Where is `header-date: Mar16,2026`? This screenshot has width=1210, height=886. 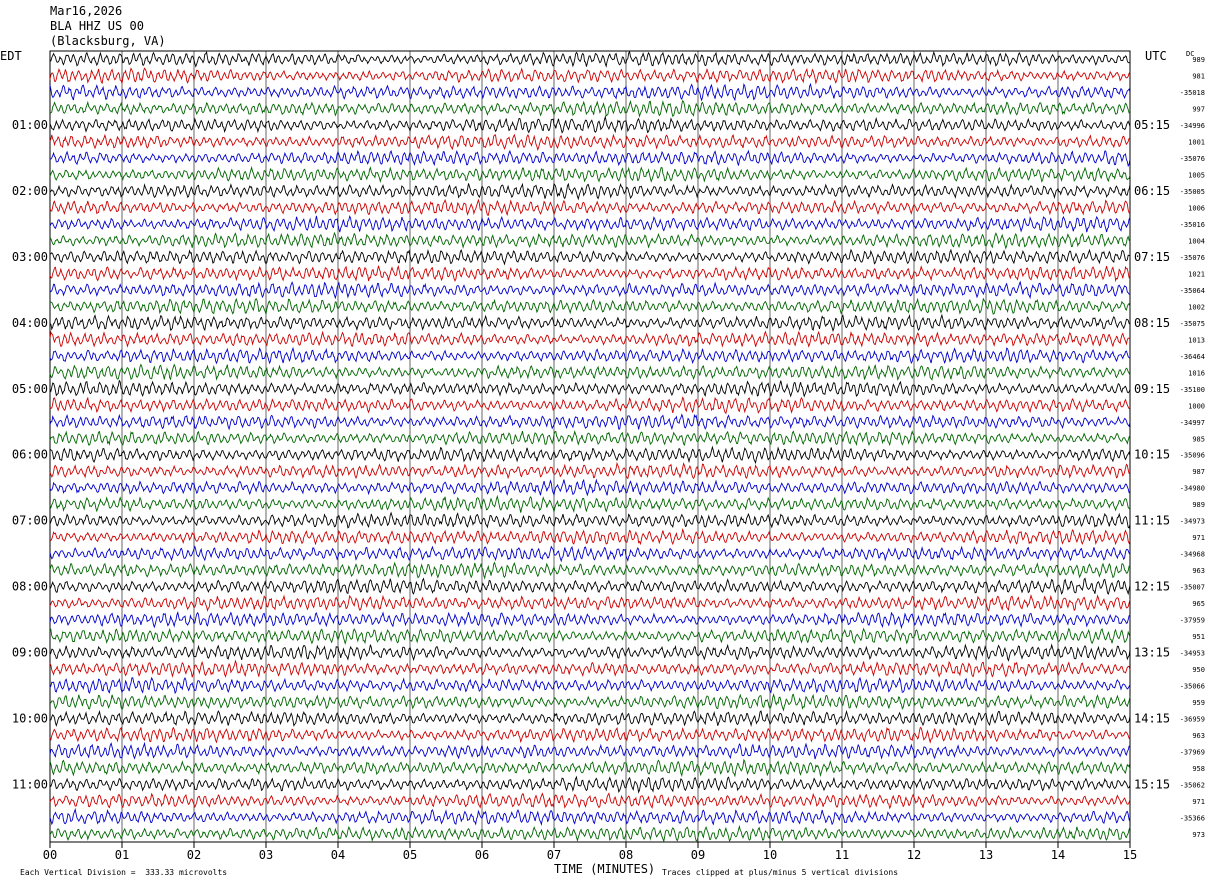 header-date: Mar16,2026 is located at coordinates (86, 11).